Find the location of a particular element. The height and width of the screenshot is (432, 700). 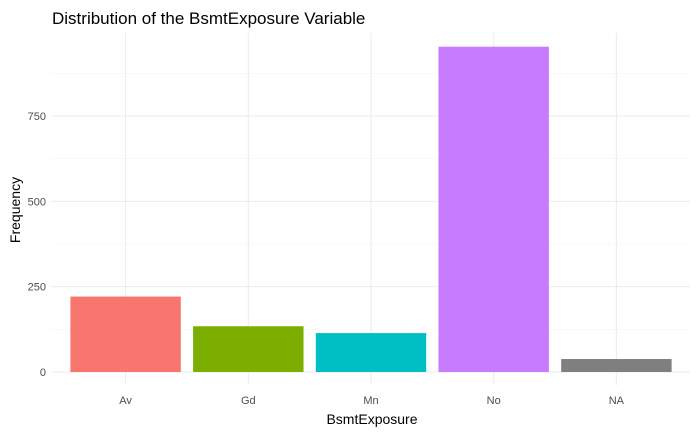

x-axis-title: BsmtExposure is located at coordinates (371, 419).